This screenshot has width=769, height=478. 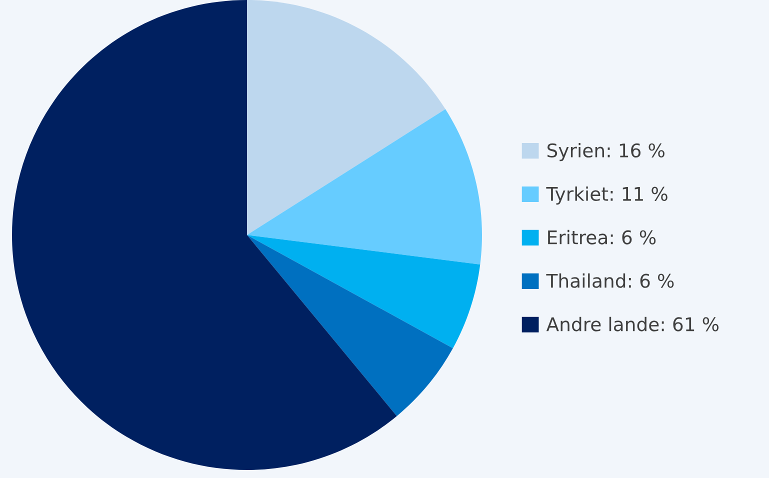 I want to click on legend-label: Thailand: 6 %, so click(x=610, y=280).